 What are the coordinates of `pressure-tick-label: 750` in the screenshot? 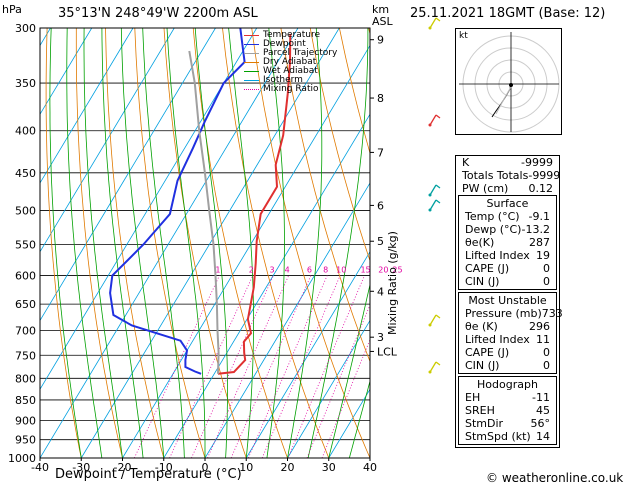 It's located at (25, 355).